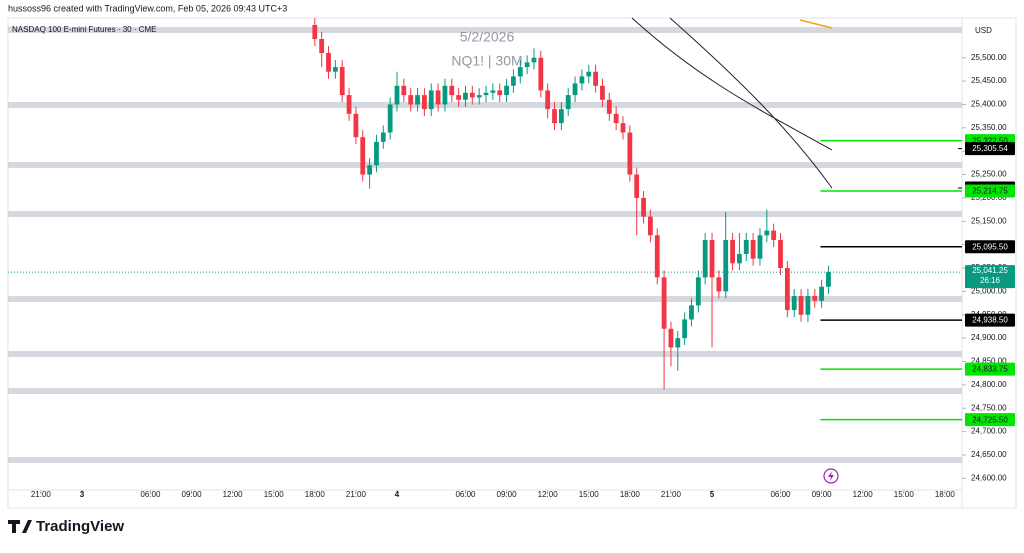 The width and height of the screenshot is (1024, 553). Describe the element at coordinates (989, 220) in the screenshot. I see `y-tick-label: 25,150.00` at that location.